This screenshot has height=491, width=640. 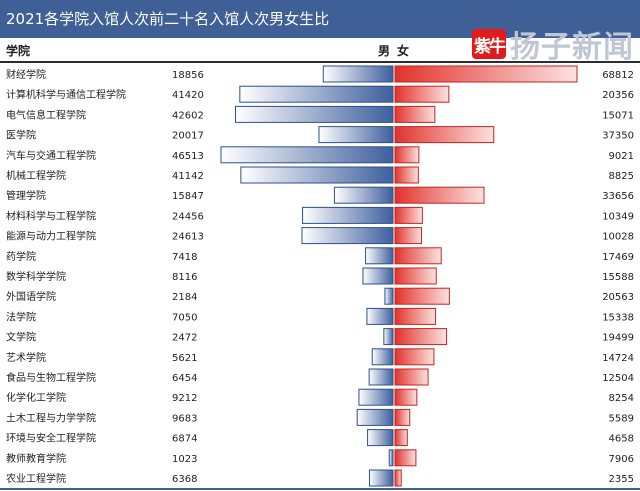 What do you see at coordinates (66, 94) in the screenshot?
I see `category-label: 计算机科学与通信工程学院` at bounding box center [66, 94].